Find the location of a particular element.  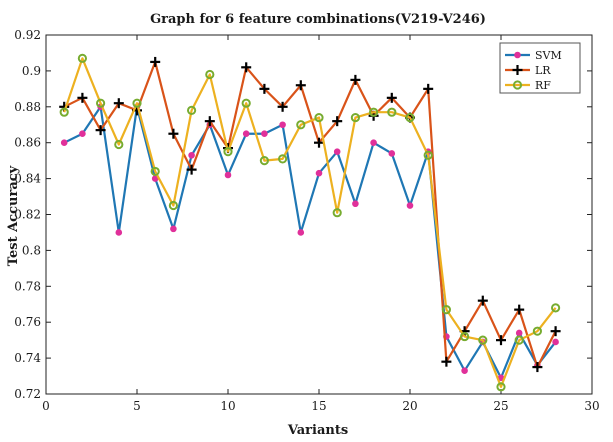

x-tick-label: 30 is located at coordinates (591, 406).